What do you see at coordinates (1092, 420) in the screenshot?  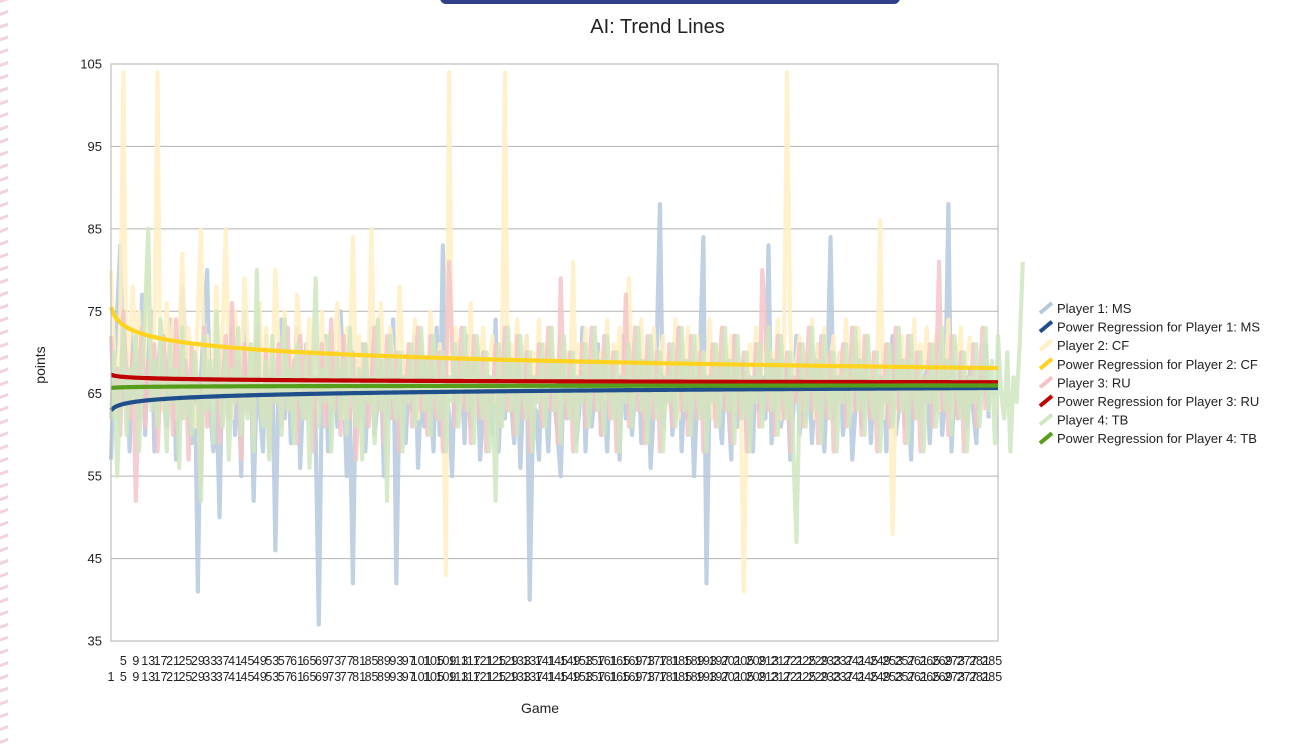 I see `legend-entry-label: Player 4: TB` at bounding box center [1092, 420].